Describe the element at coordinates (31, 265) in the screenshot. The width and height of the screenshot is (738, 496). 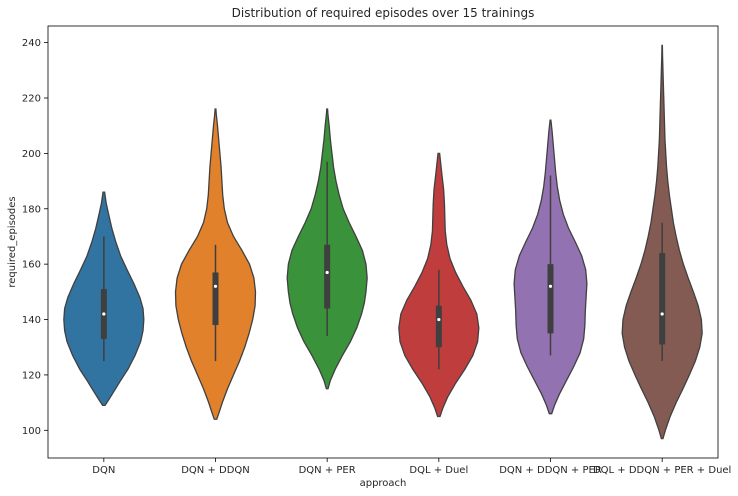
I see `y-tick-label: 160` at that location.